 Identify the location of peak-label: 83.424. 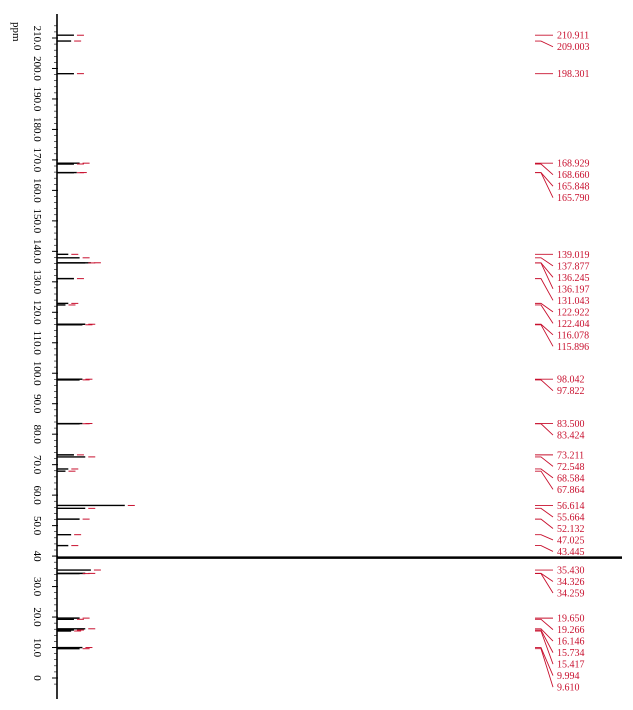
(571, 436).